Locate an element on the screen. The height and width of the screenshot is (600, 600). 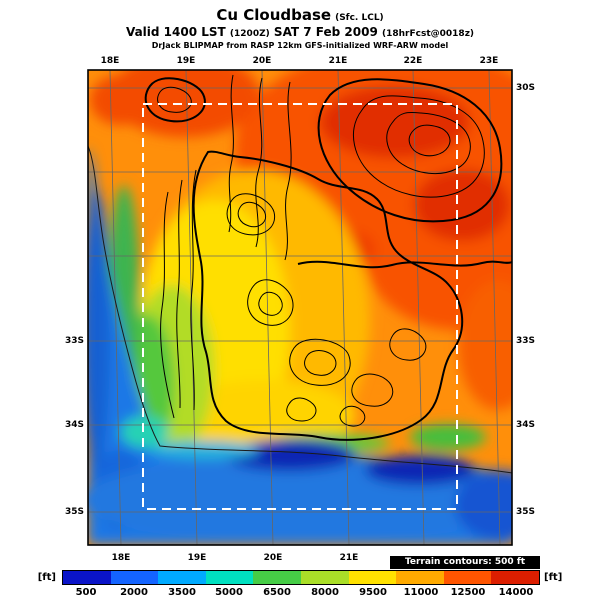
title-main: Cu Cloudbase is located at coordinates (274, 15).